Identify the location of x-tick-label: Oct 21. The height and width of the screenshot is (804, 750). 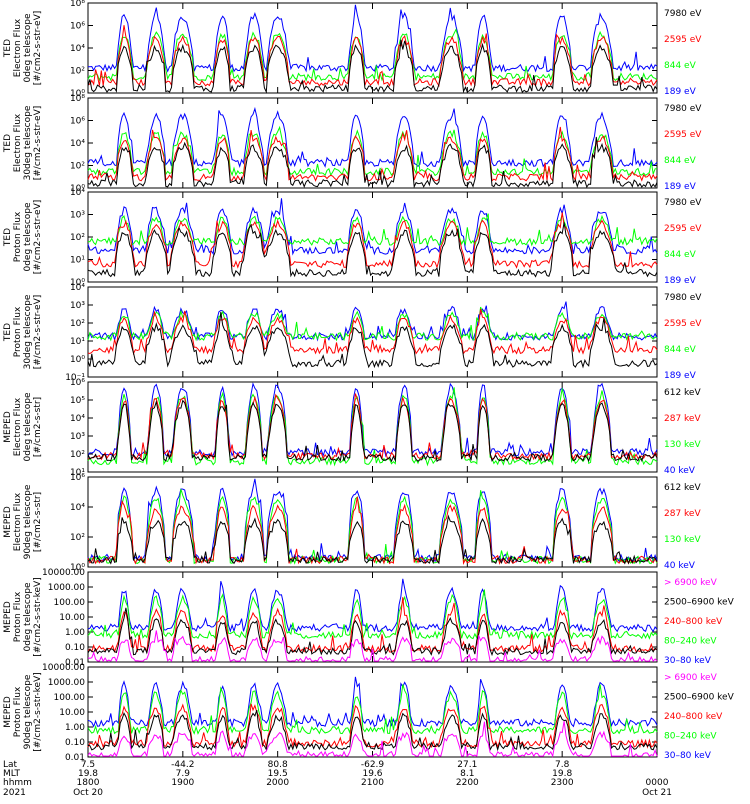
(657, 793).